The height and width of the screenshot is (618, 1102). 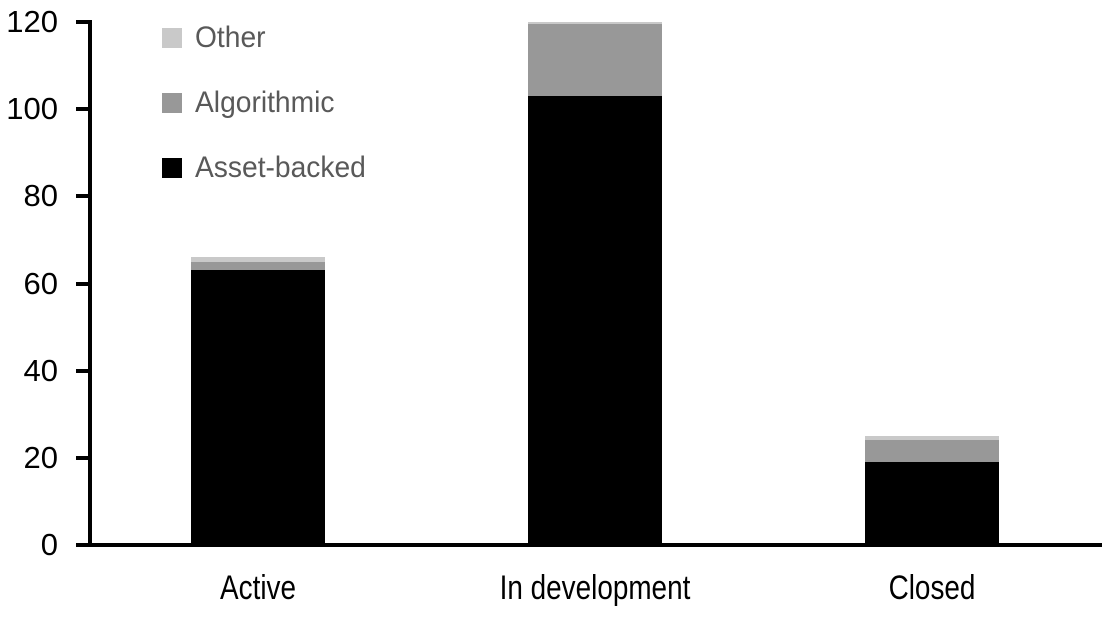 What do you see at coordinates (932, 588) in the screenshot?
I see `x-axis-label-closed: Closed` at bounding box center [932, 588].